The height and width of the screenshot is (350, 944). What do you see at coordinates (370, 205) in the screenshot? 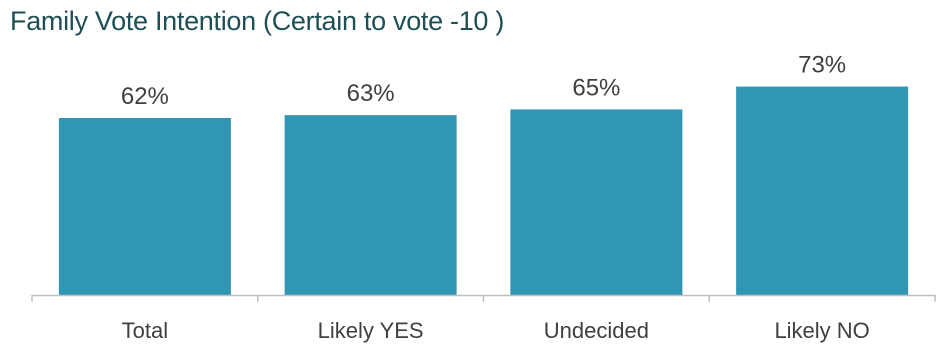
I see `bar-likely-yes` at bounding box center [370, 205].